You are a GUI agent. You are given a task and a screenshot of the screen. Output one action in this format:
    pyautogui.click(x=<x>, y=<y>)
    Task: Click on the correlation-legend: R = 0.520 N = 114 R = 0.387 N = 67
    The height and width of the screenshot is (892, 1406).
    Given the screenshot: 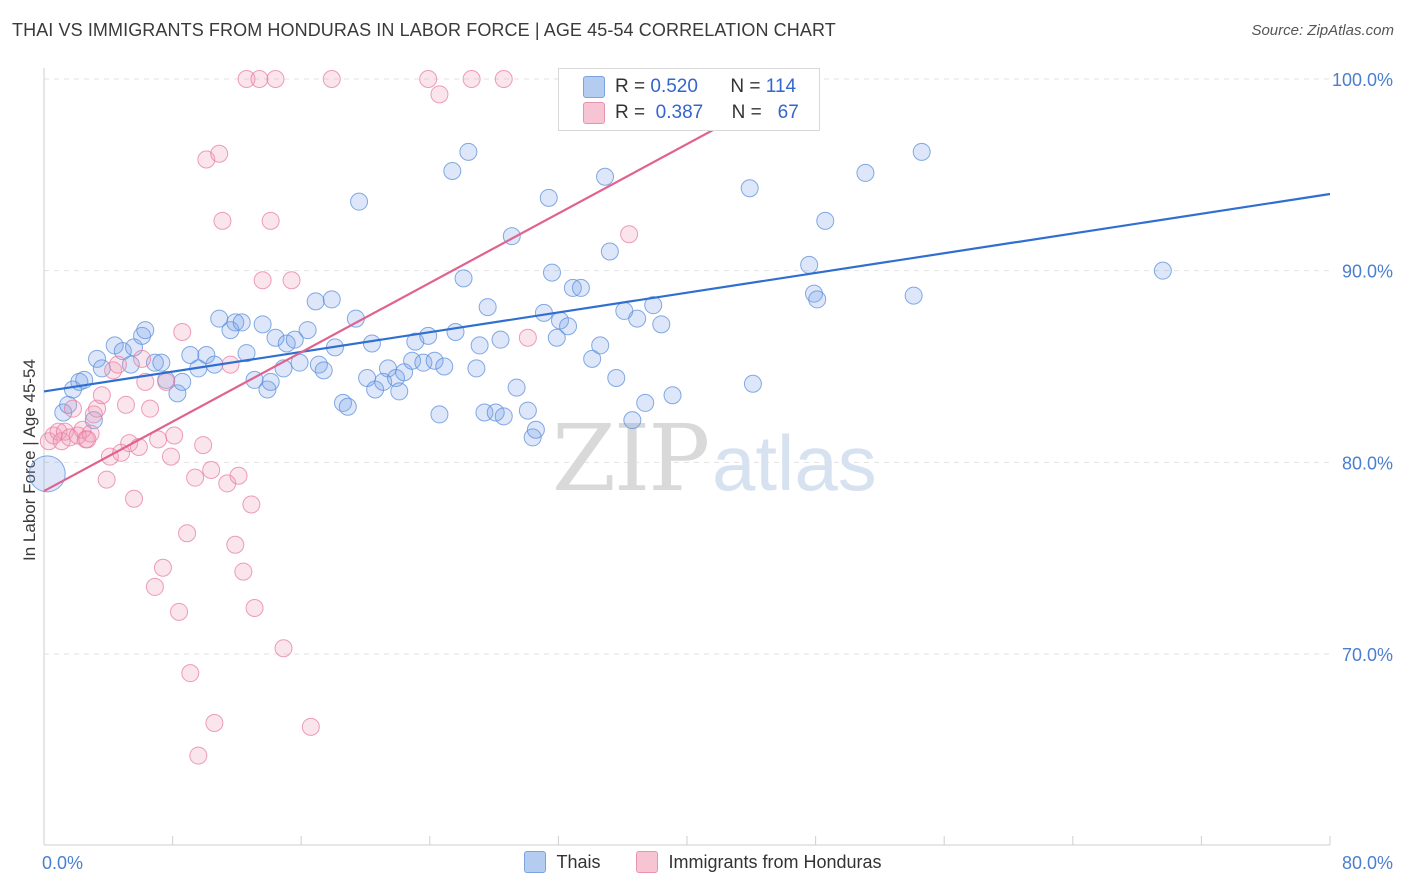 What is the action you would take?
    pyautogui.click(x=689, y=99)
    